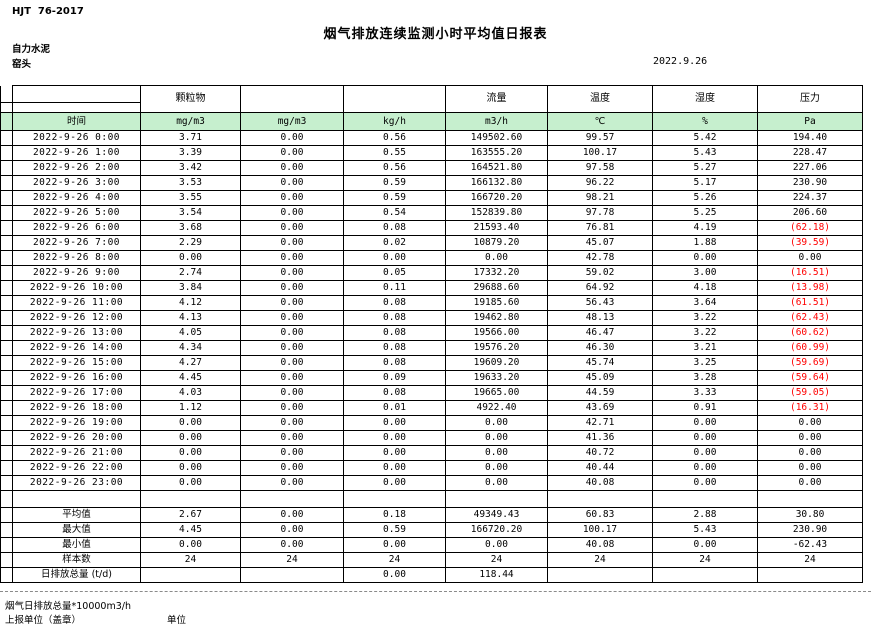 The height and width of the screenshot is (628, 871). I want to click on value-cell: (59.05), so click(810, 393).